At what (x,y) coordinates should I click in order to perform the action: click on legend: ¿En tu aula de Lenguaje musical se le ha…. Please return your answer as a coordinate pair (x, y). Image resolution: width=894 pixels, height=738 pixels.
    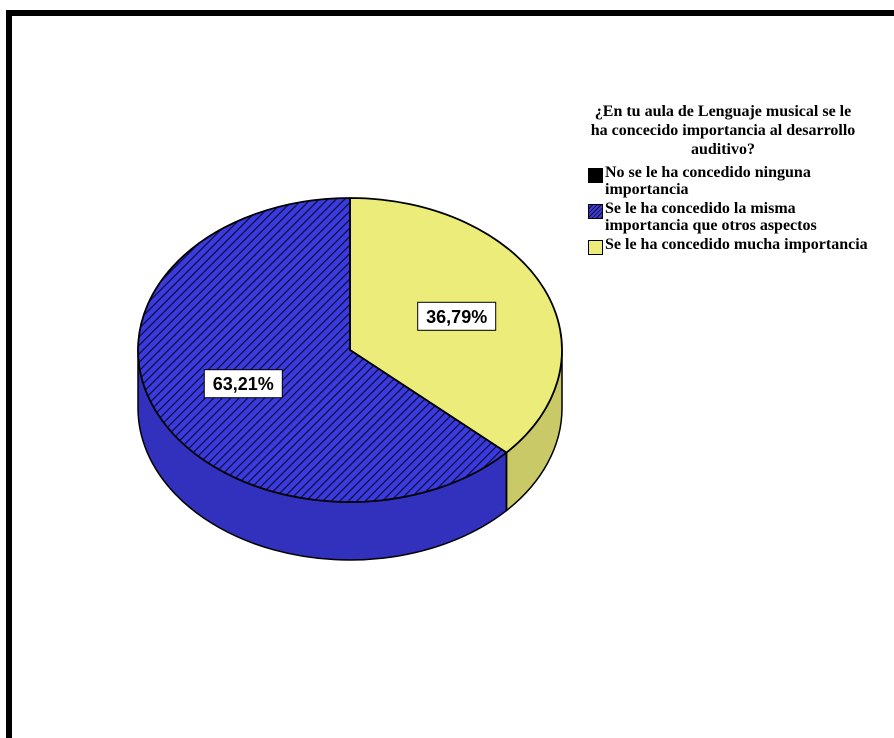
    Looking at the image, I should click on (733, 179).